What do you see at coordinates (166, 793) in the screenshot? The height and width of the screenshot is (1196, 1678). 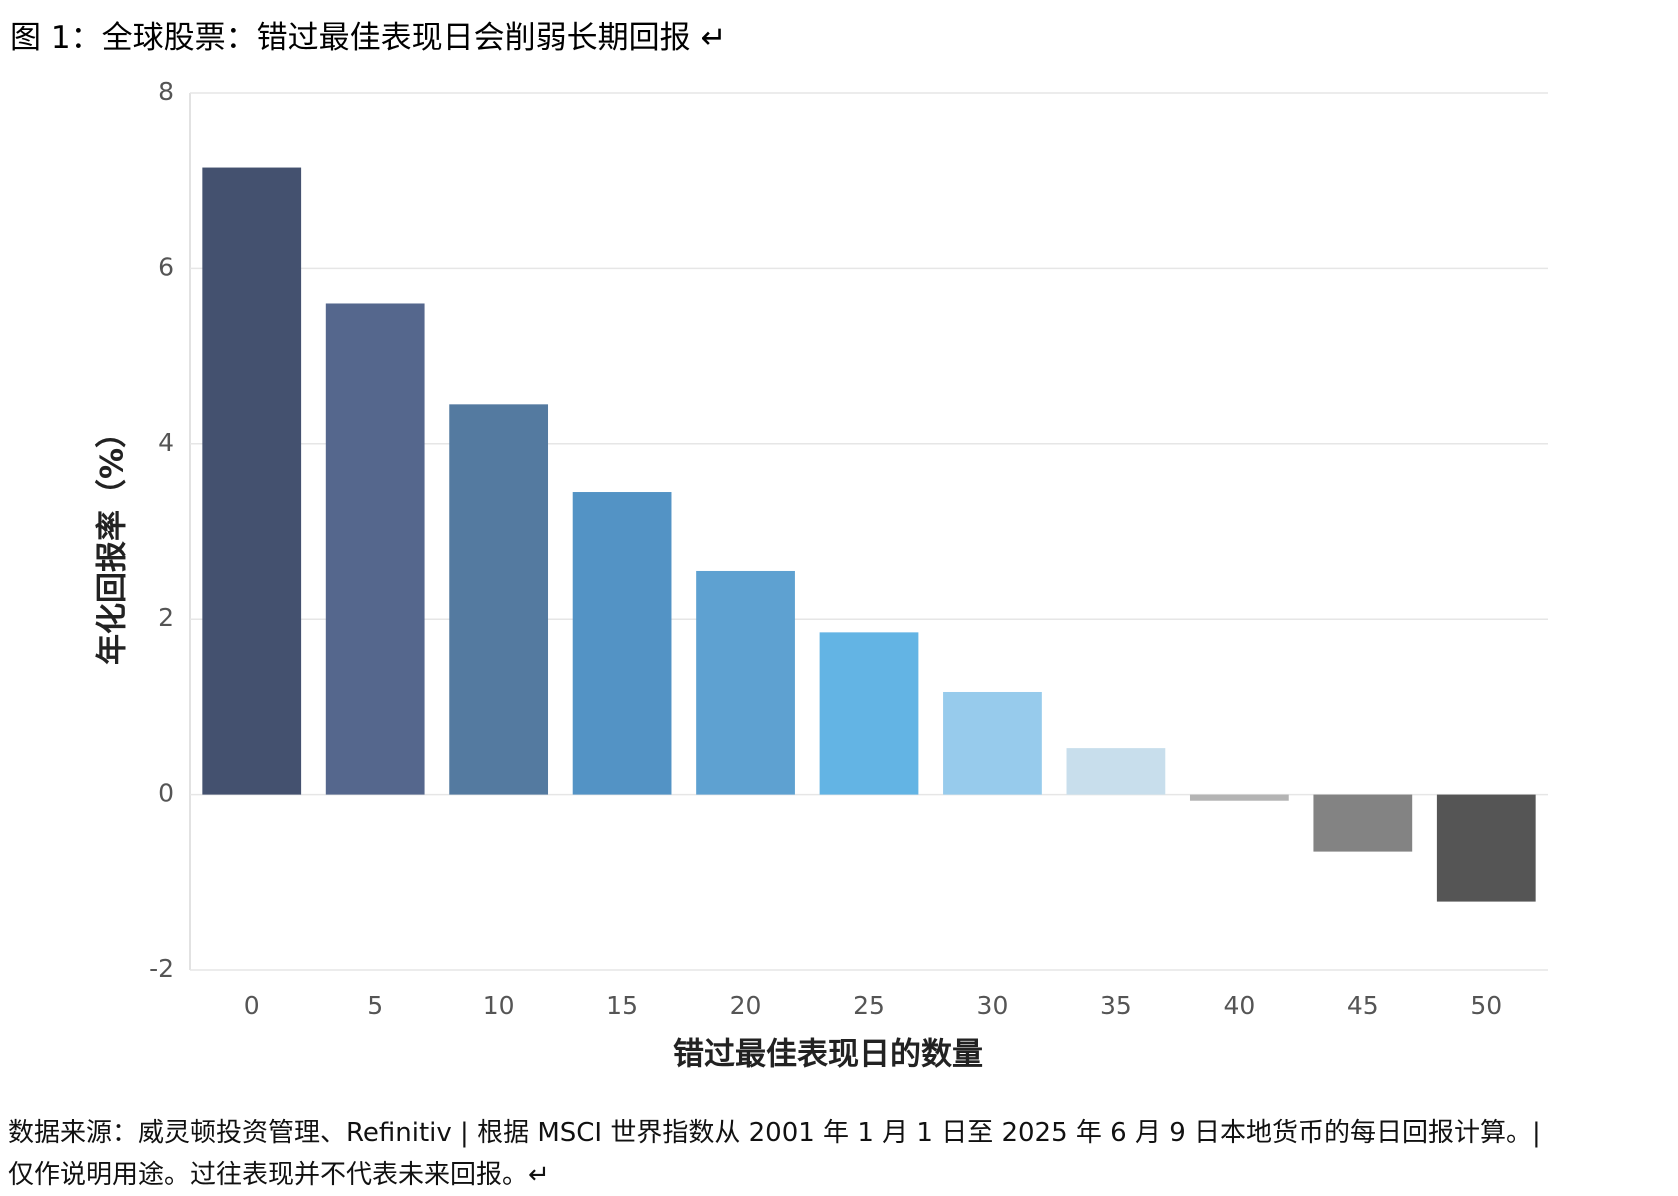 I see `y-tick-label: 0` at bounding box center [166, 793].